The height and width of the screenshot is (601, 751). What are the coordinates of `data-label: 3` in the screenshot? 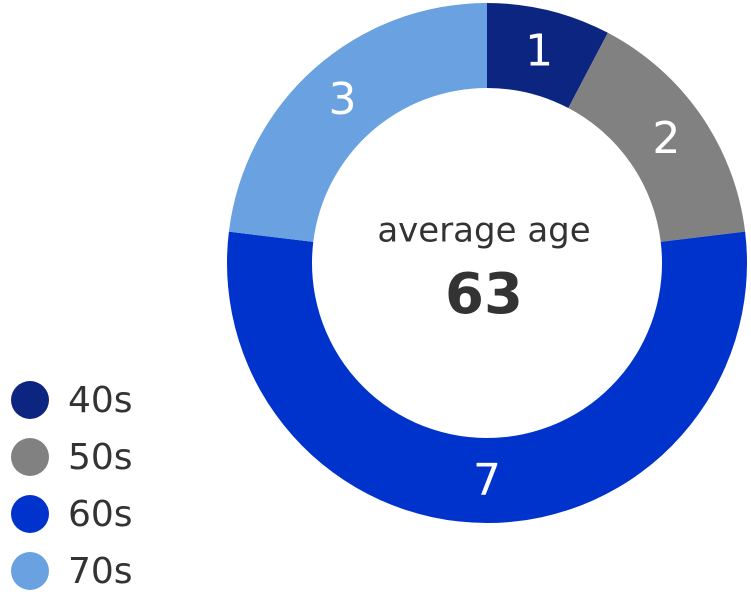 It's located at (342, 99).